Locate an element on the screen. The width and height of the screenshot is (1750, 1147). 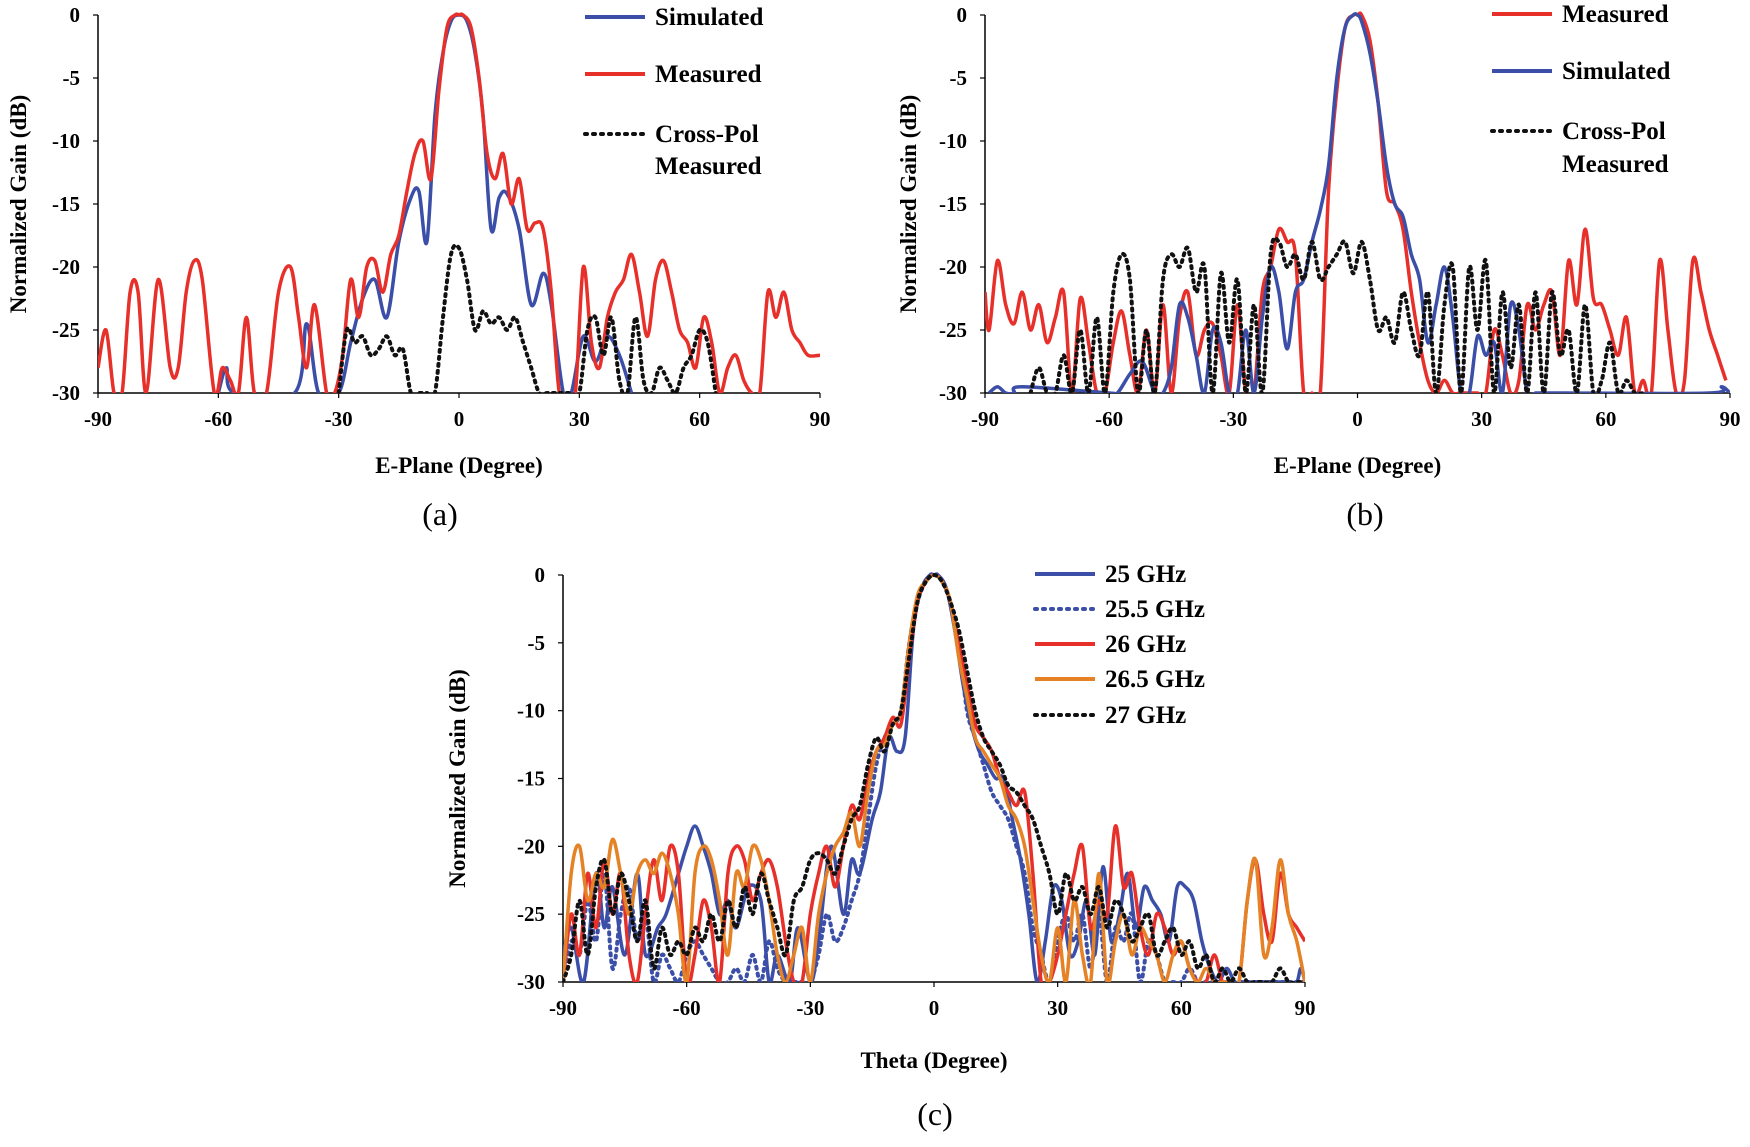
legend-label: 25 GHz is located at coordinates (1145, 574).